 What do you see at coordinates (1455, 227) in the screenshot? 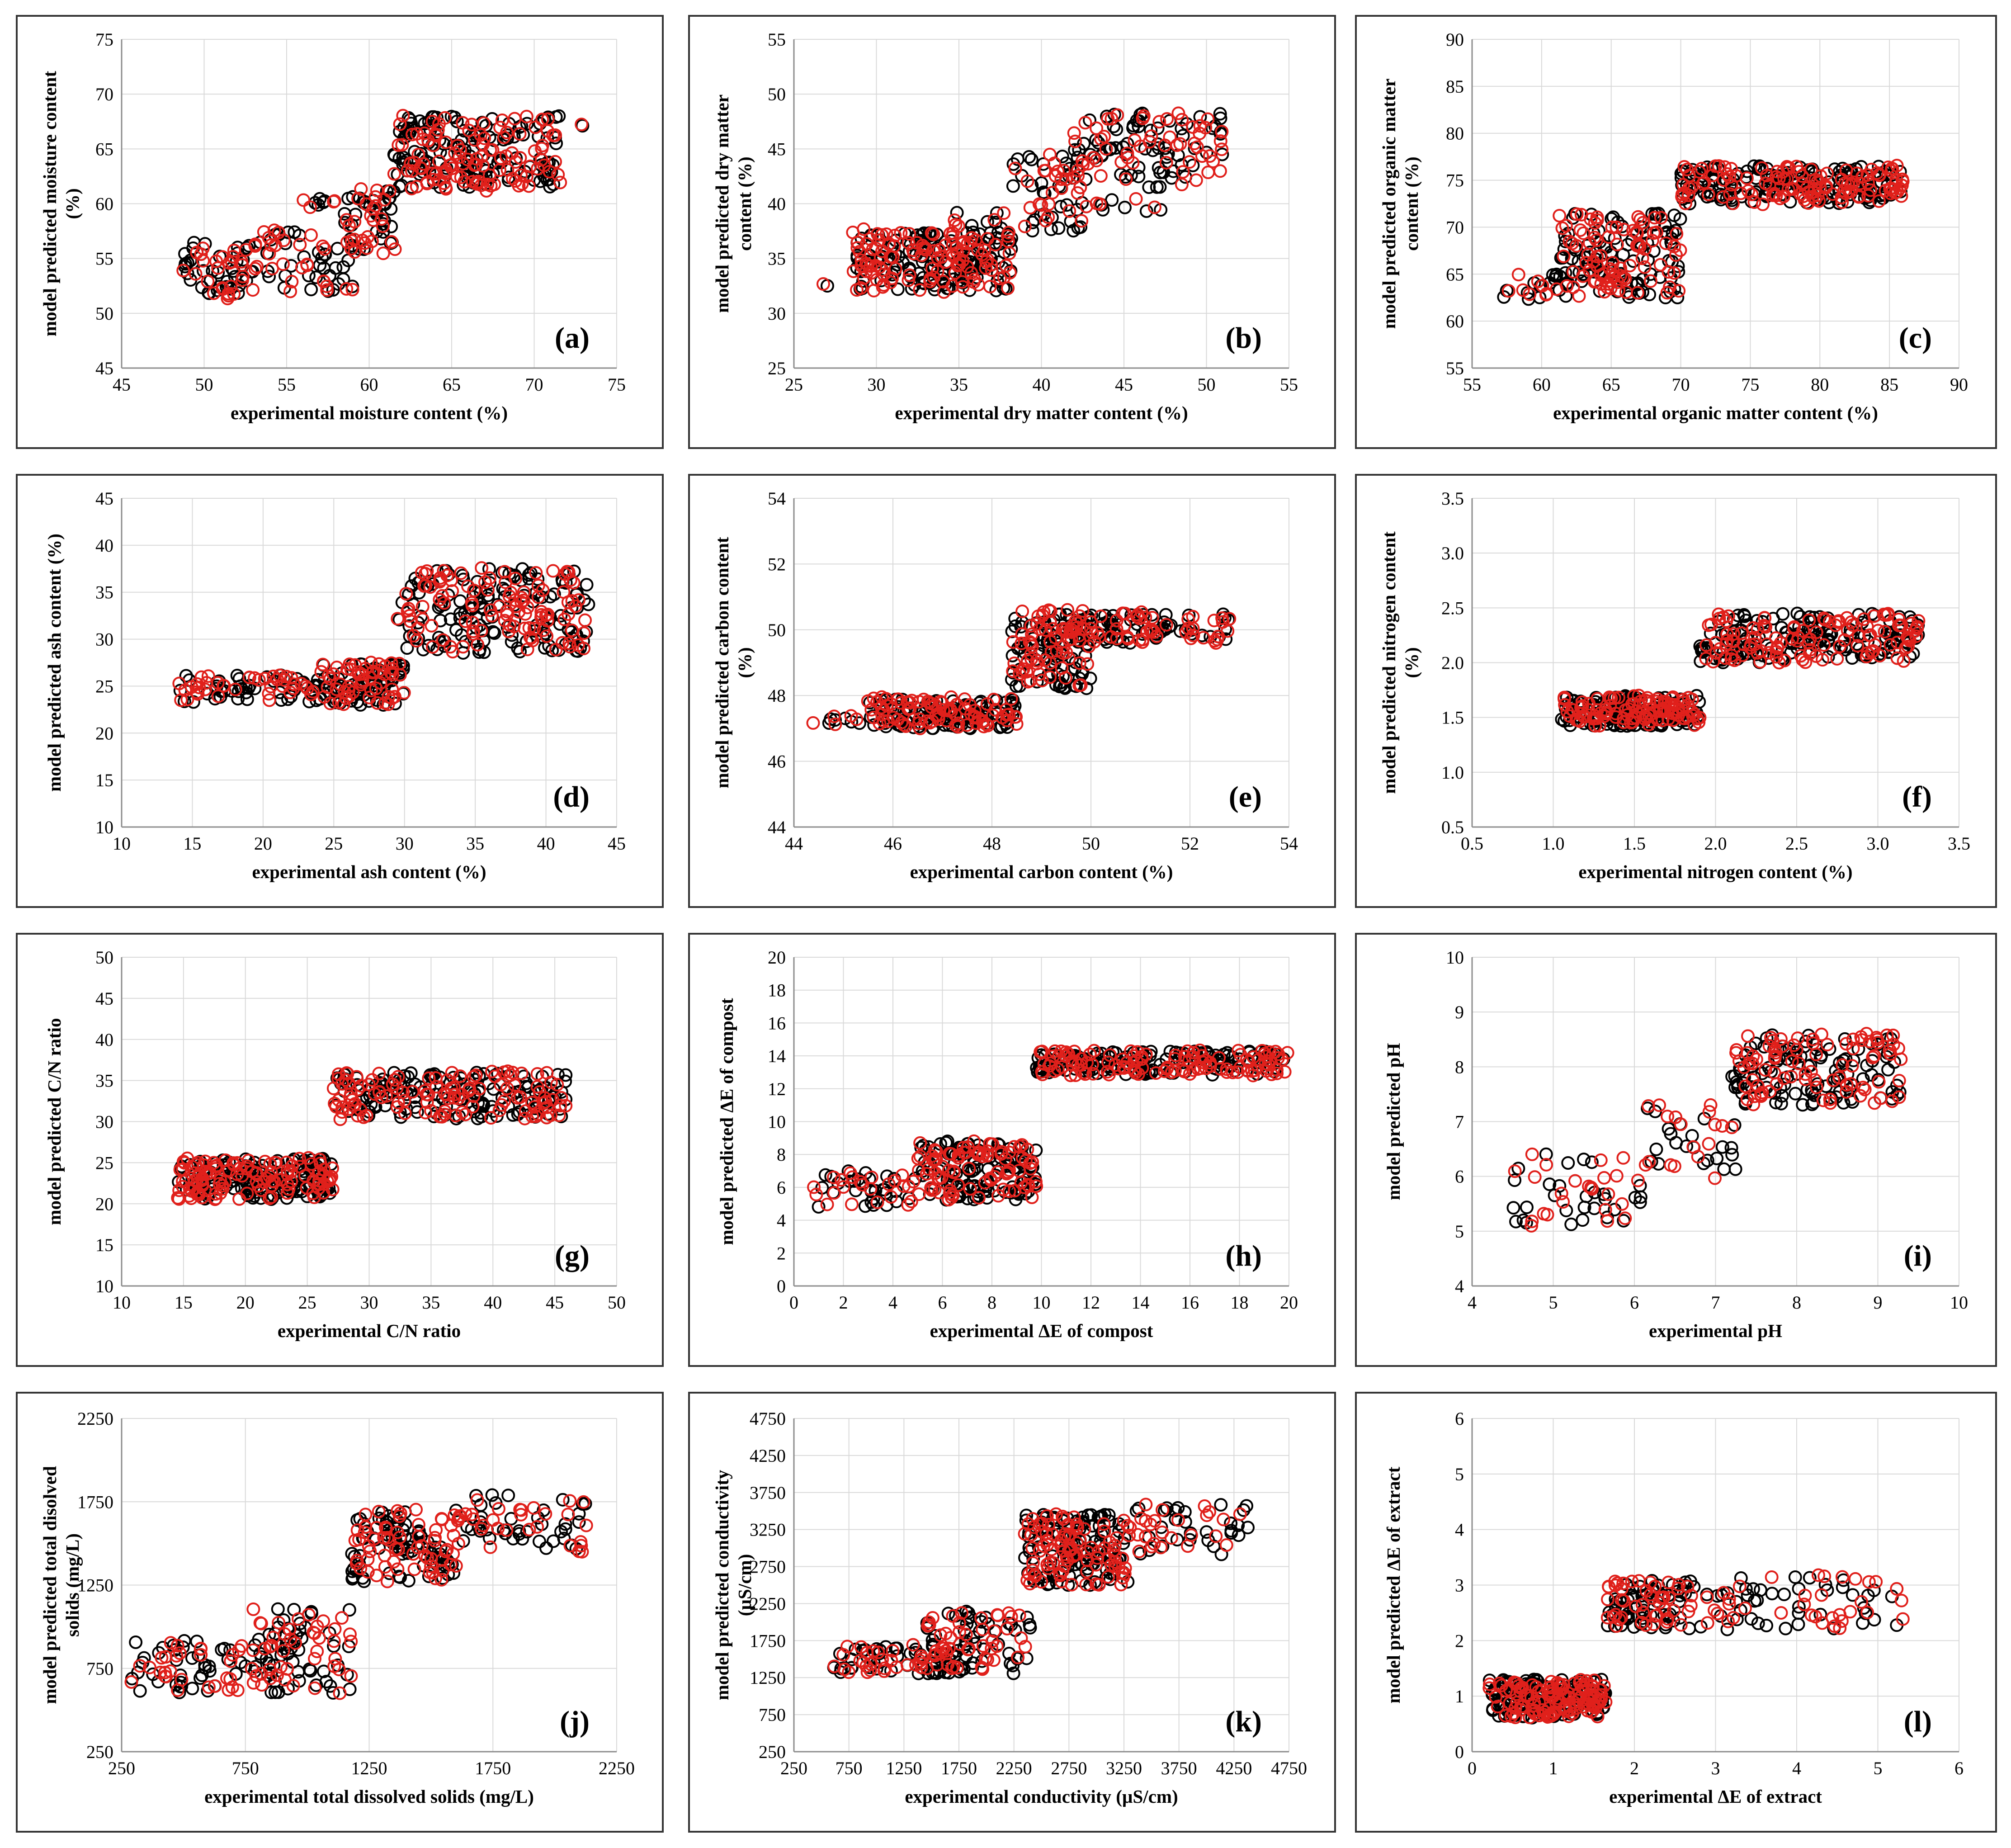
I see `y-tick-label: 70` at bounding box center [1455, 227].